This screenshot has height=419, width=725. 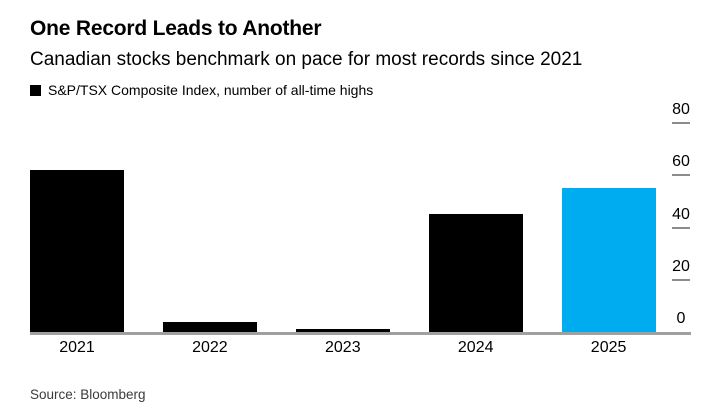 What do you see at coordinates (681, 109) in the screenshot?
I see `y-axis-label-80: 80` at bounding box center [681, 109].